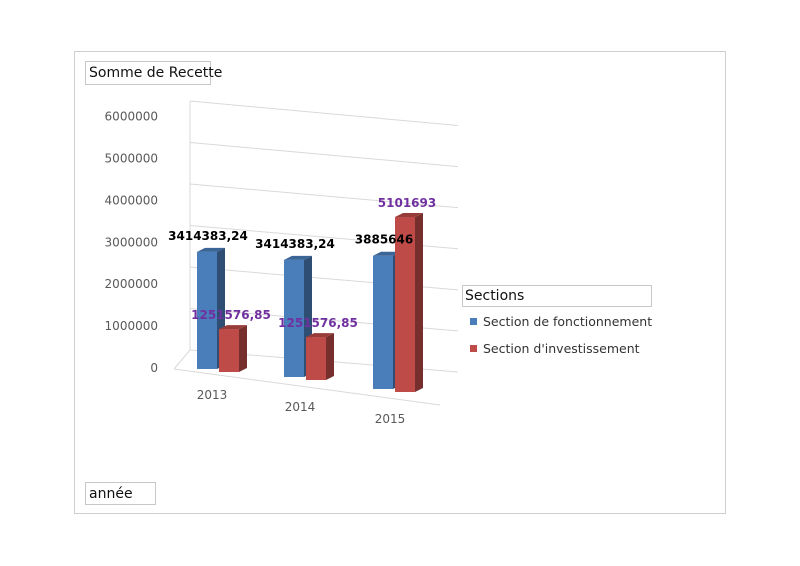 Image resolution: width=800 pixels, height=566 pixels. What do you see at coordinates (182, 359) in the screenshot?
I see `floor-edge` at bounding box center [182, 359].